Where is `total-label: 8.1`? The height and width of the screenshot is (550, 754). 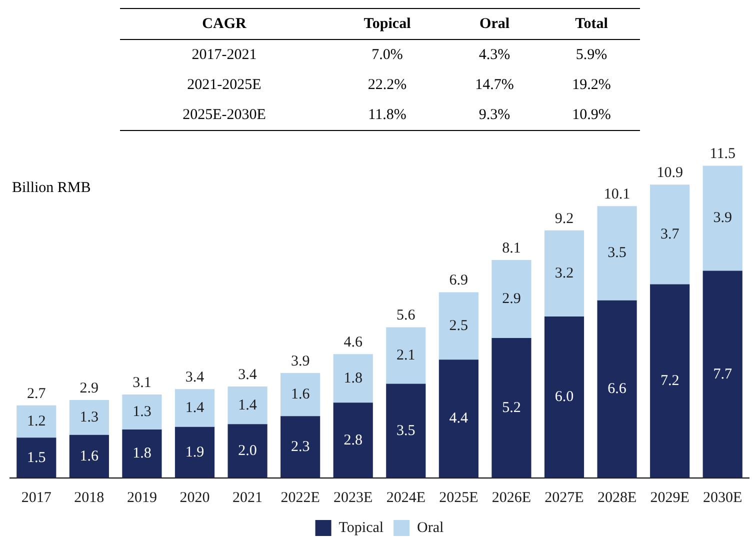 total-label: 8.1 is located at coordinates (511, 248).